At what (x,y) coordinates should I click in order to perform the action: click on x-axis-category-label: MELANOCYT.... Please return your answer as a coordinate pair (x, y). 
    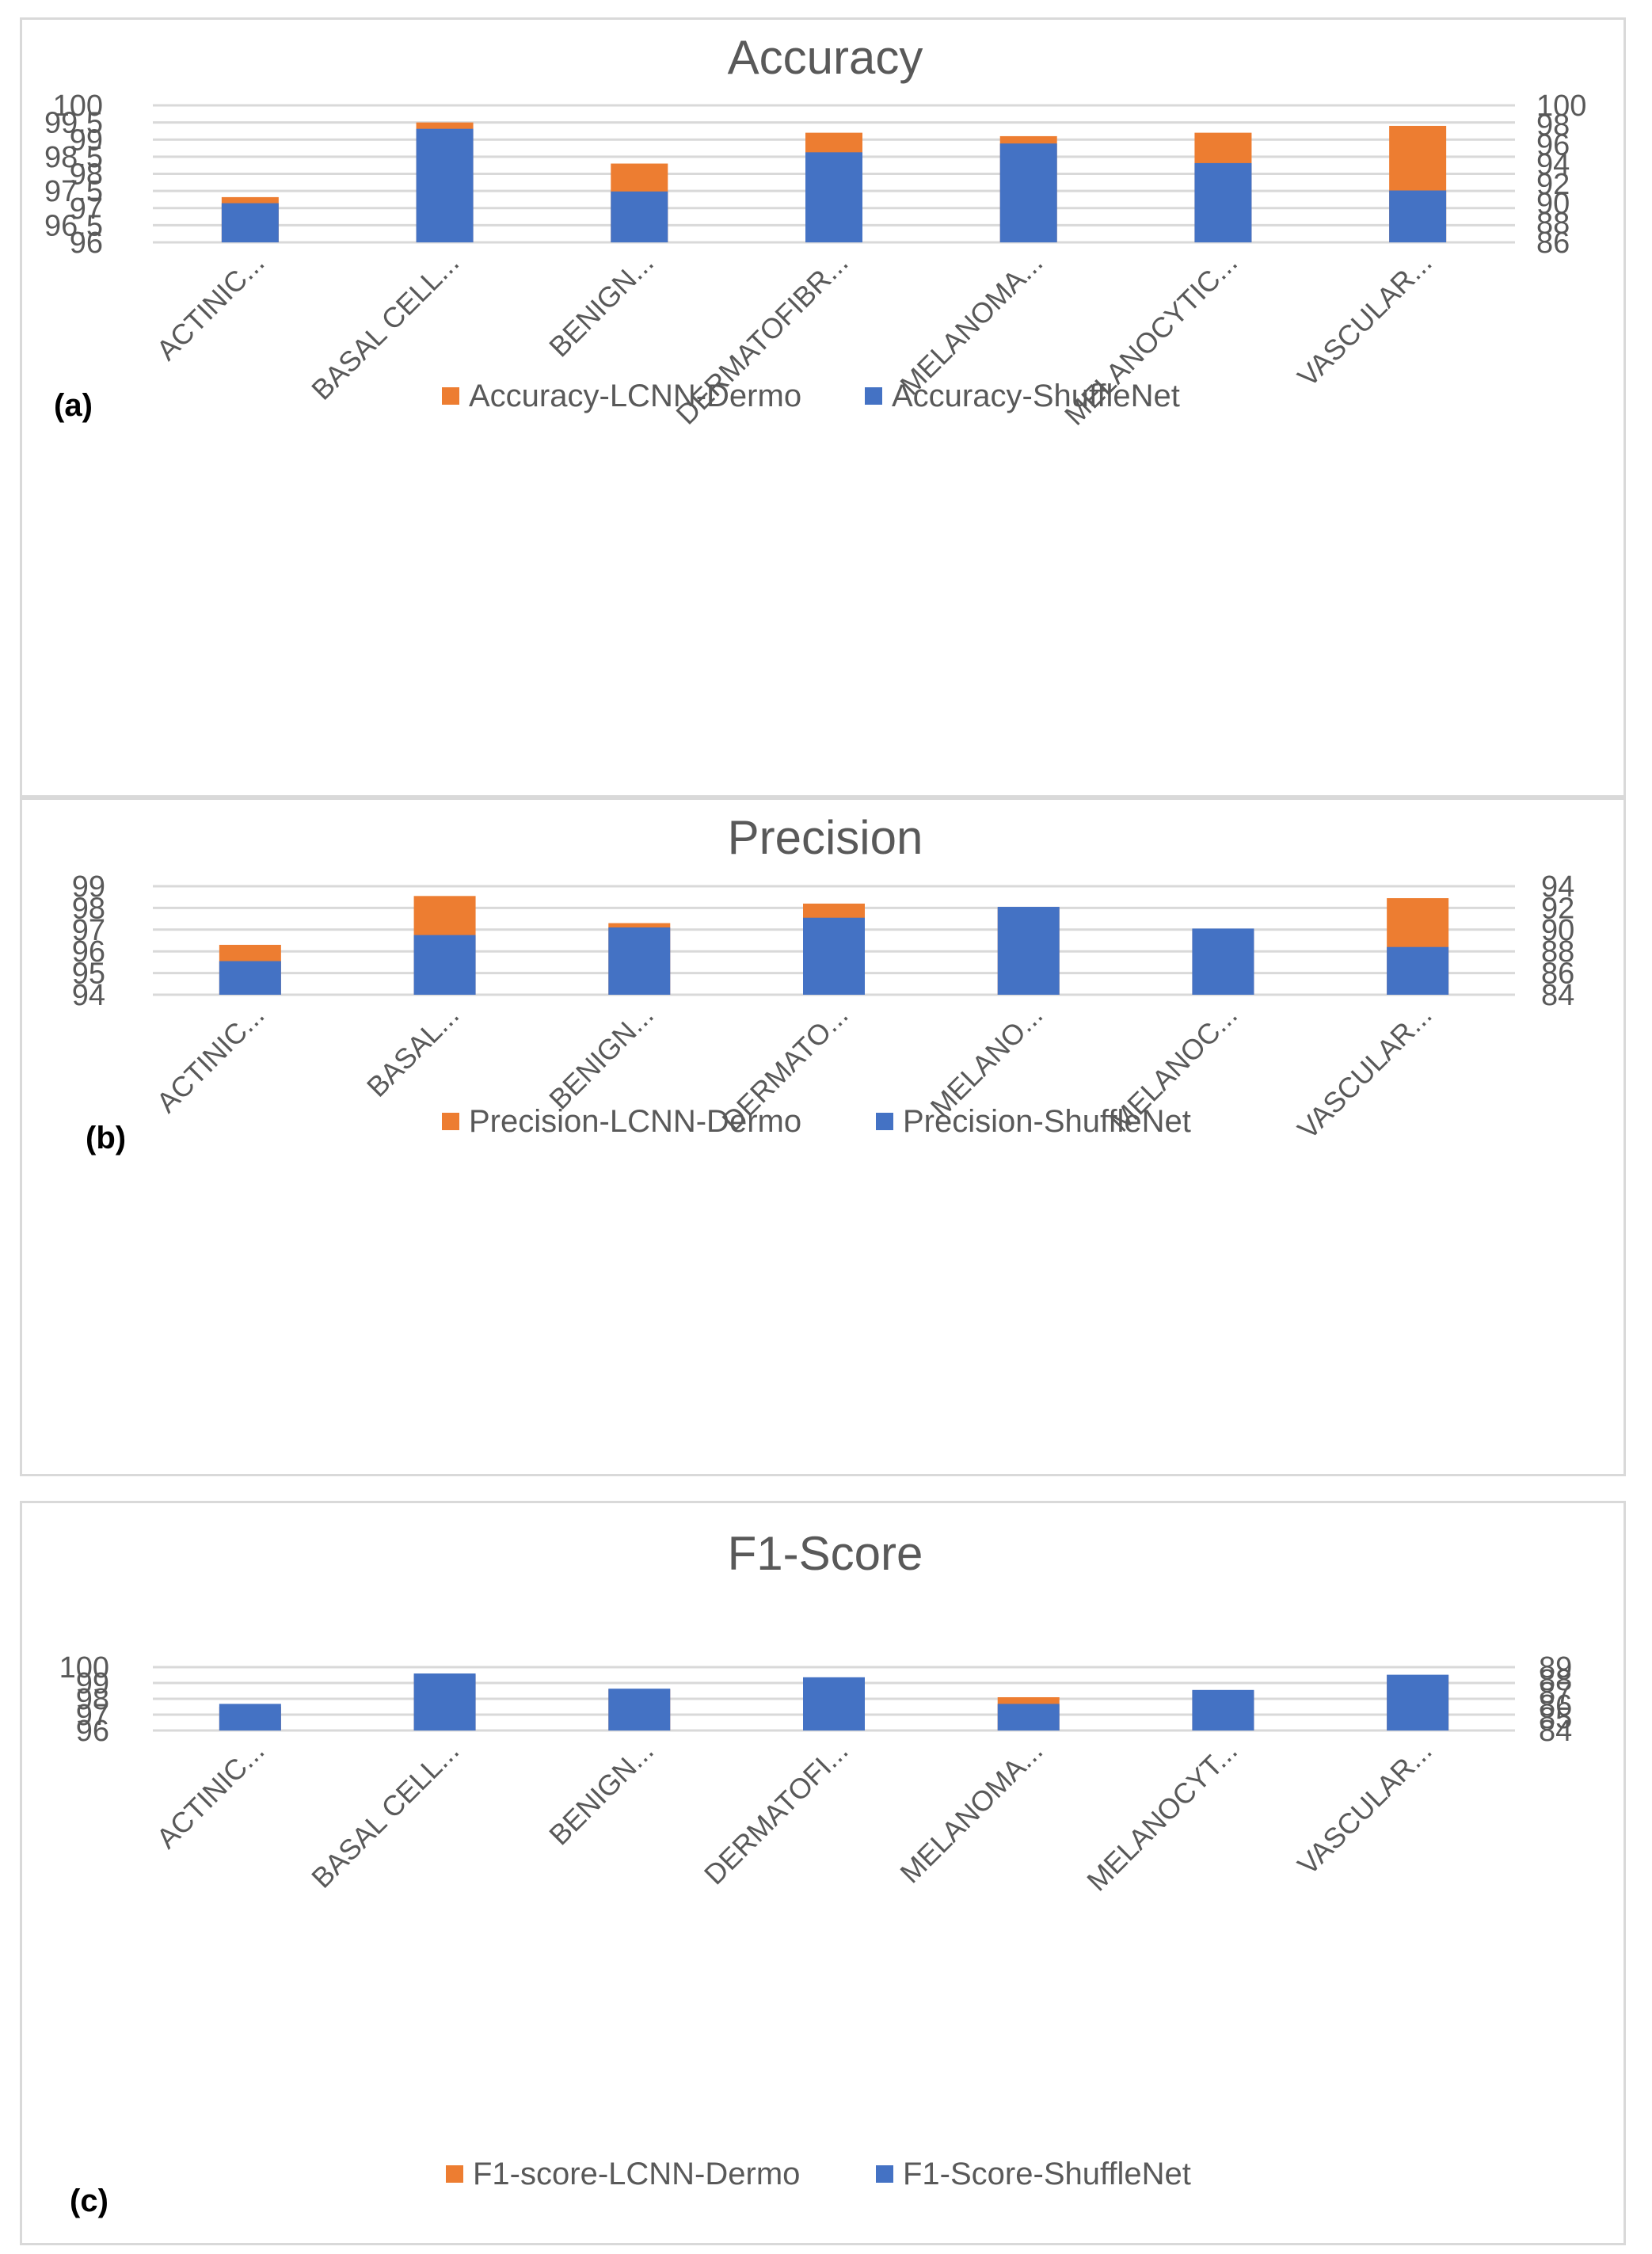
    Looking at the image, I should click on (1161, 1816).